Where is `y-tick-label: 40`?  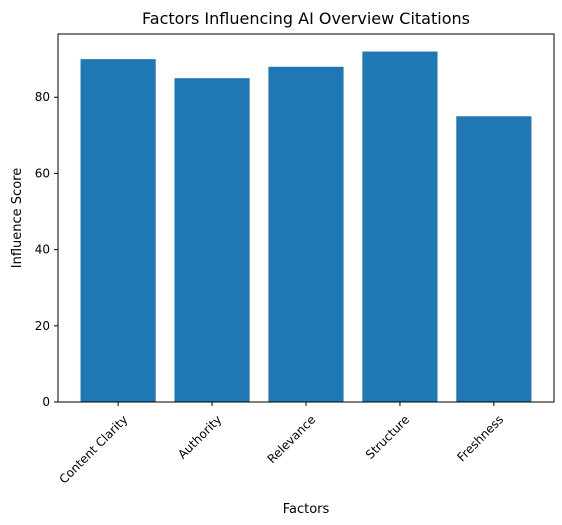
y-tick-label: 40 is located at coordinates (42, 250).